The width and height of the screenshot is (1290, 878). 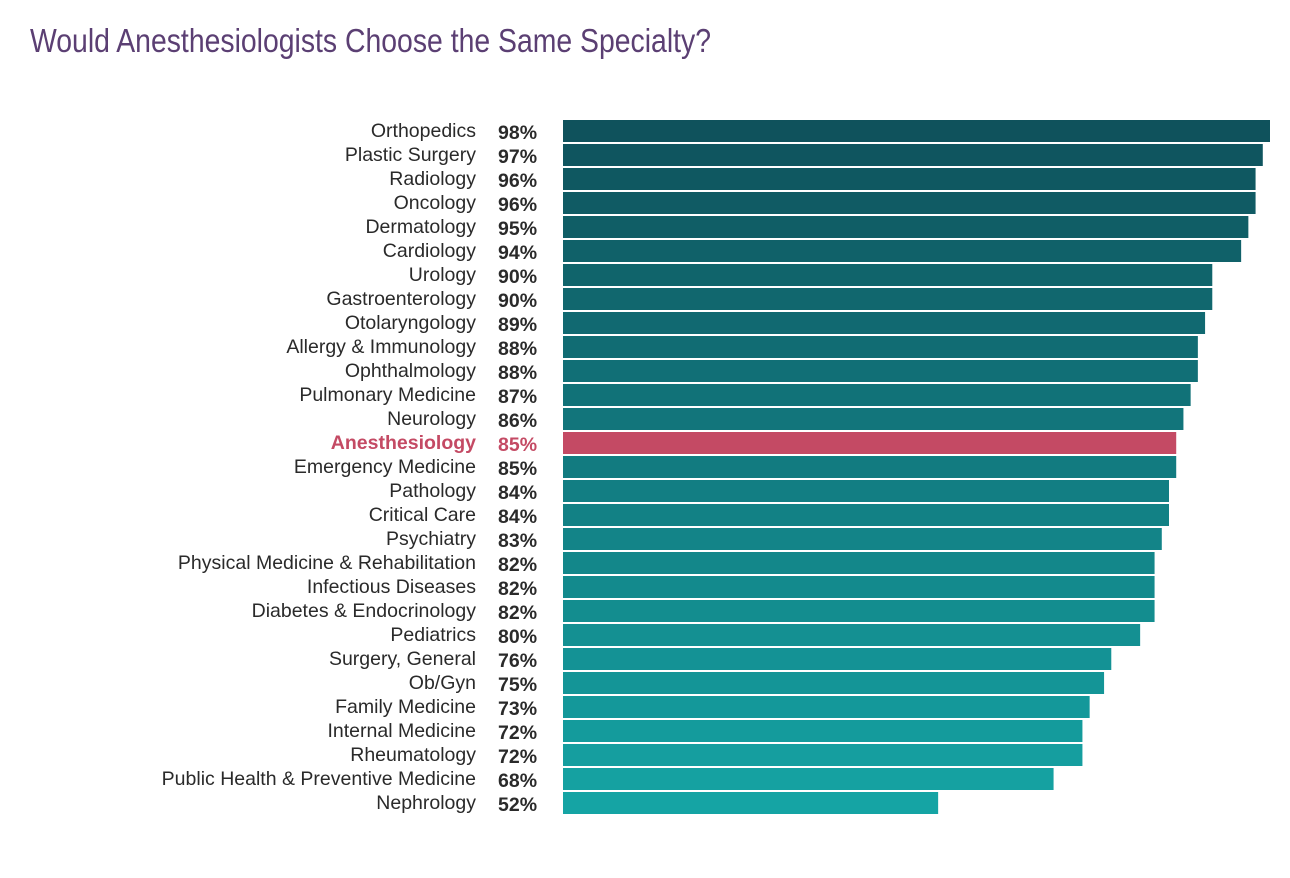 I want to click on category-label: Radiology, so click(x=432, y=179).